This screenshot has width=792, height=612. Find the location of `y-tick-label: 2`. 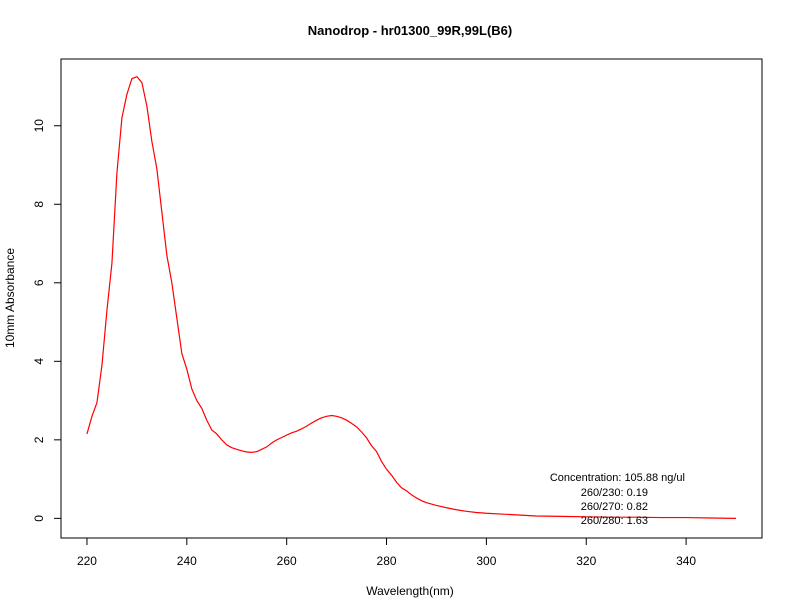

y-tick-label: 2 is located at coordinates (39, 439).